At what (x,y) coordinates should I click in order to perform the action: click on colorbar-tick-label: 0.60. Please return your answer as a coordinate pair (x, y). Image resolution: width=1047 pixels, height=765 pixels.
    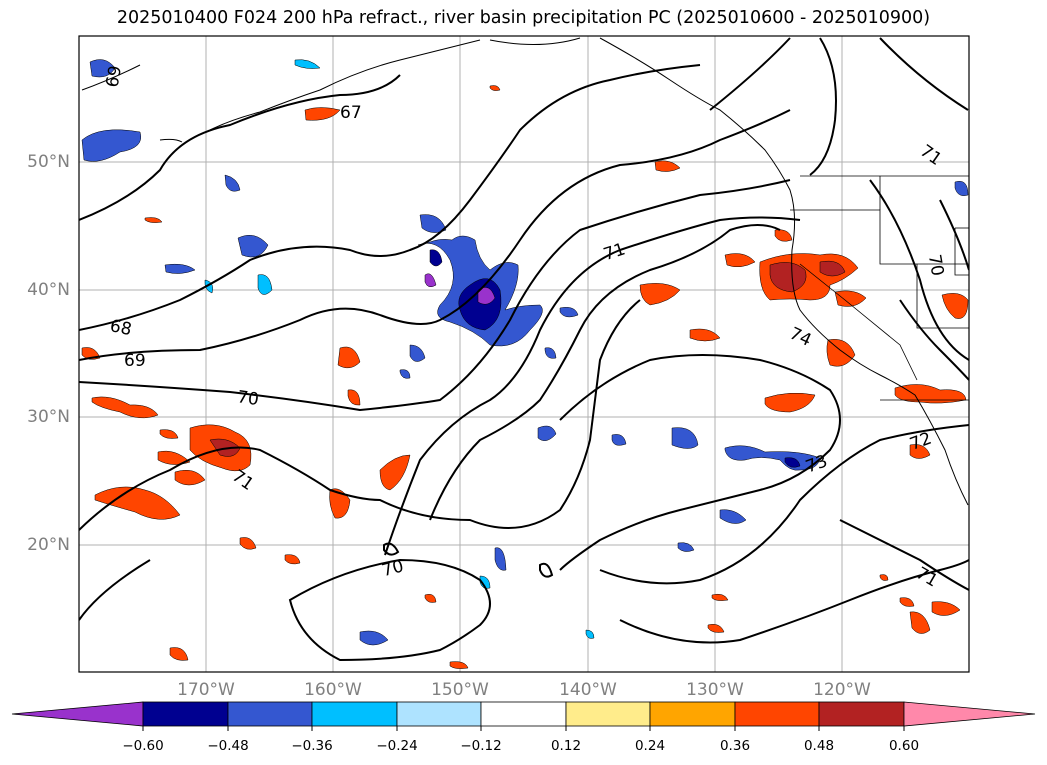
    Looking at the image, I should click on (904, 746).